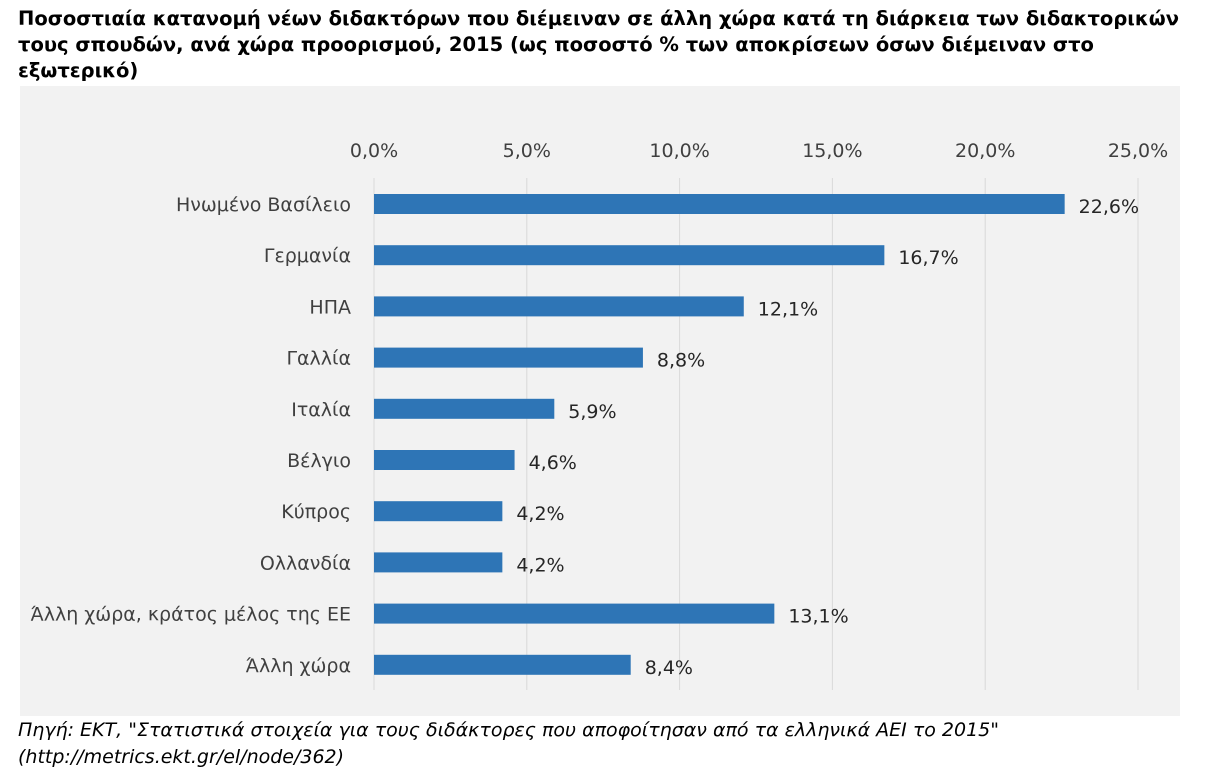 The width and height of the screenshot is (1206, 781). What do you see at coordinates (679, 151) in the screenshot?
I see `x-tick-label: 10,0%` at bounding box center [679, 151].